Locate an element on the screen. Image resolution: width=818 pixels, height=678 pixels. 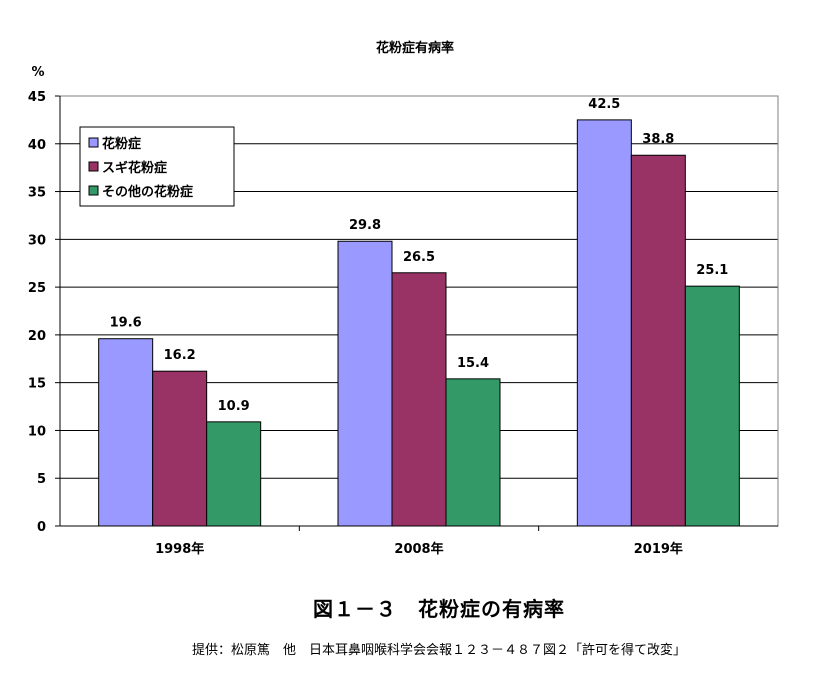
x-tick-label: 2008年 is located at coordinates (418, 549).